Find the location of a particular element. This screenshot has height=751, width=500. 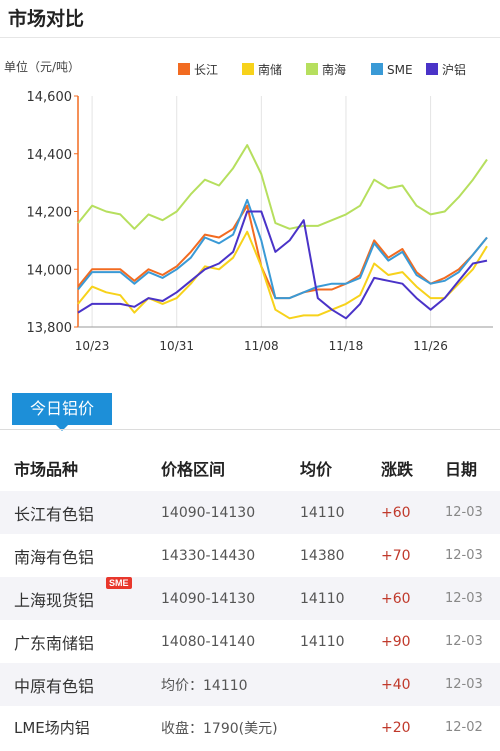

row-market: LME场内铝 is located at coordinates (52, 728).